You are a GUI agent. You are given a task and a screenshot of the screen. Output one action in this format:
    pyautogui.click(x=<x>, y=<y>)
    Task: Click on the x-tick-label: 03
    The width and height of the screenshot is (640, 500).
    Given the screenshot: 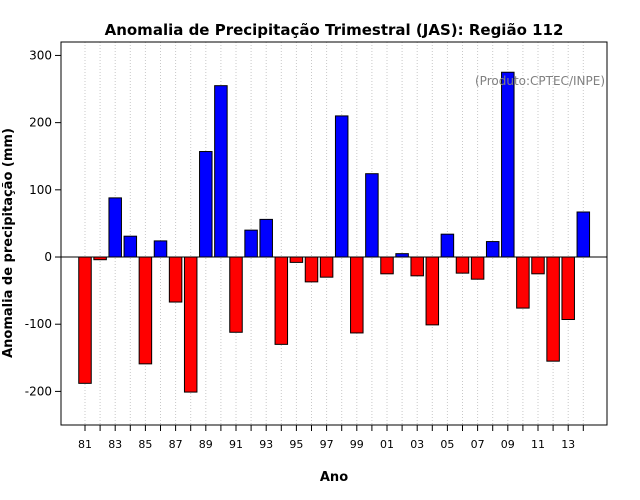 What is the action you would take?
    pyautogui.click(x=417, y=444)
    